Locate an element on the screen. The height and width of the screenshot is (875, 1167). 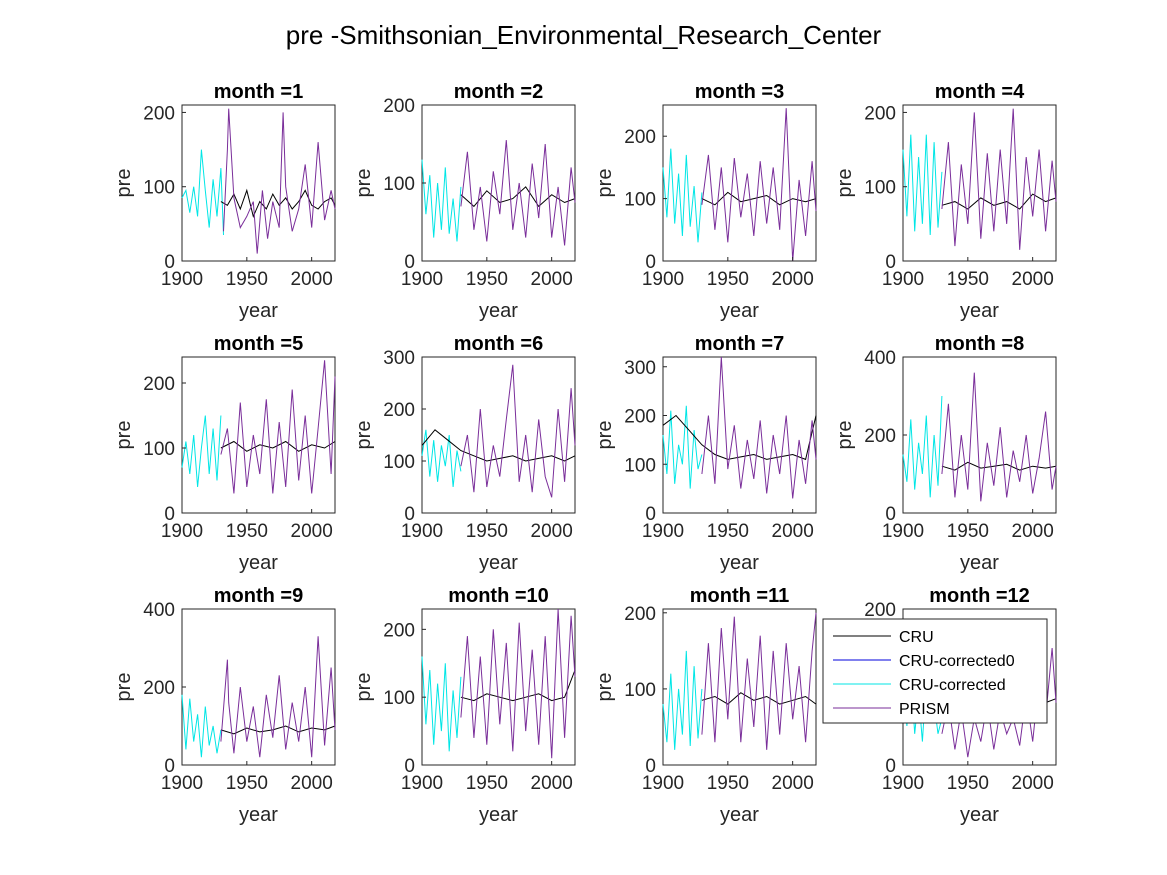
legend-entry-label: CRU-corrected is located at coordinates (952, 685).